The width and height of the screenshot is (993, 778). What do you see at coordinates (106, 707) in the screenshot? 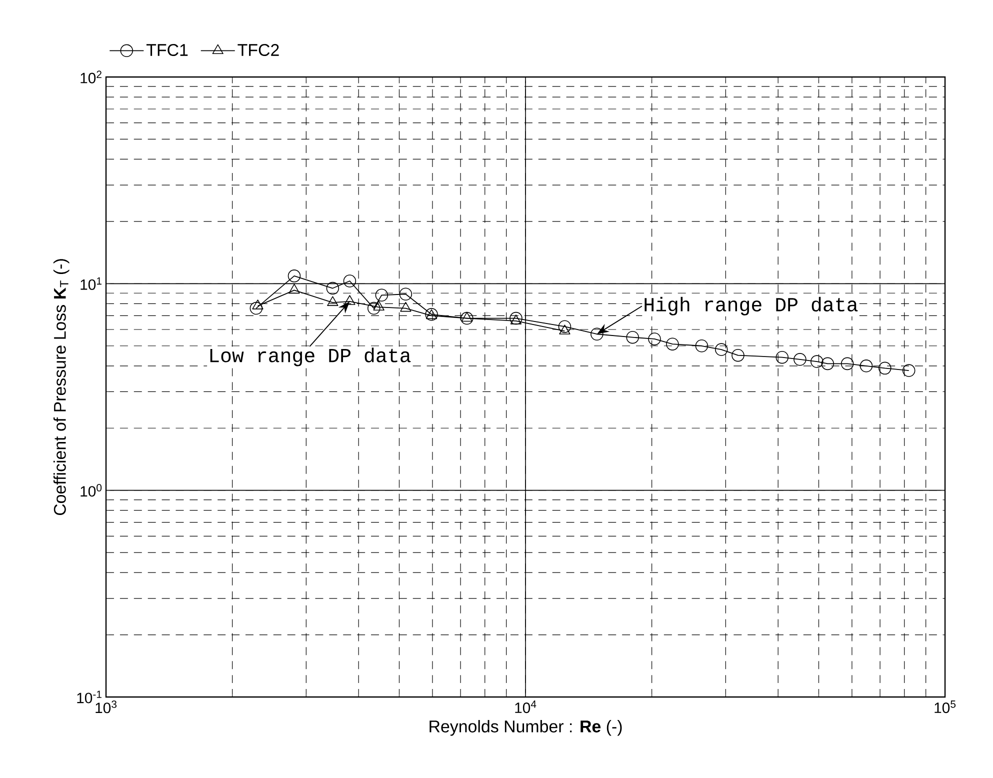
I see `x-tick-label: 10$^{3}$` at bounding box center [106, 707].